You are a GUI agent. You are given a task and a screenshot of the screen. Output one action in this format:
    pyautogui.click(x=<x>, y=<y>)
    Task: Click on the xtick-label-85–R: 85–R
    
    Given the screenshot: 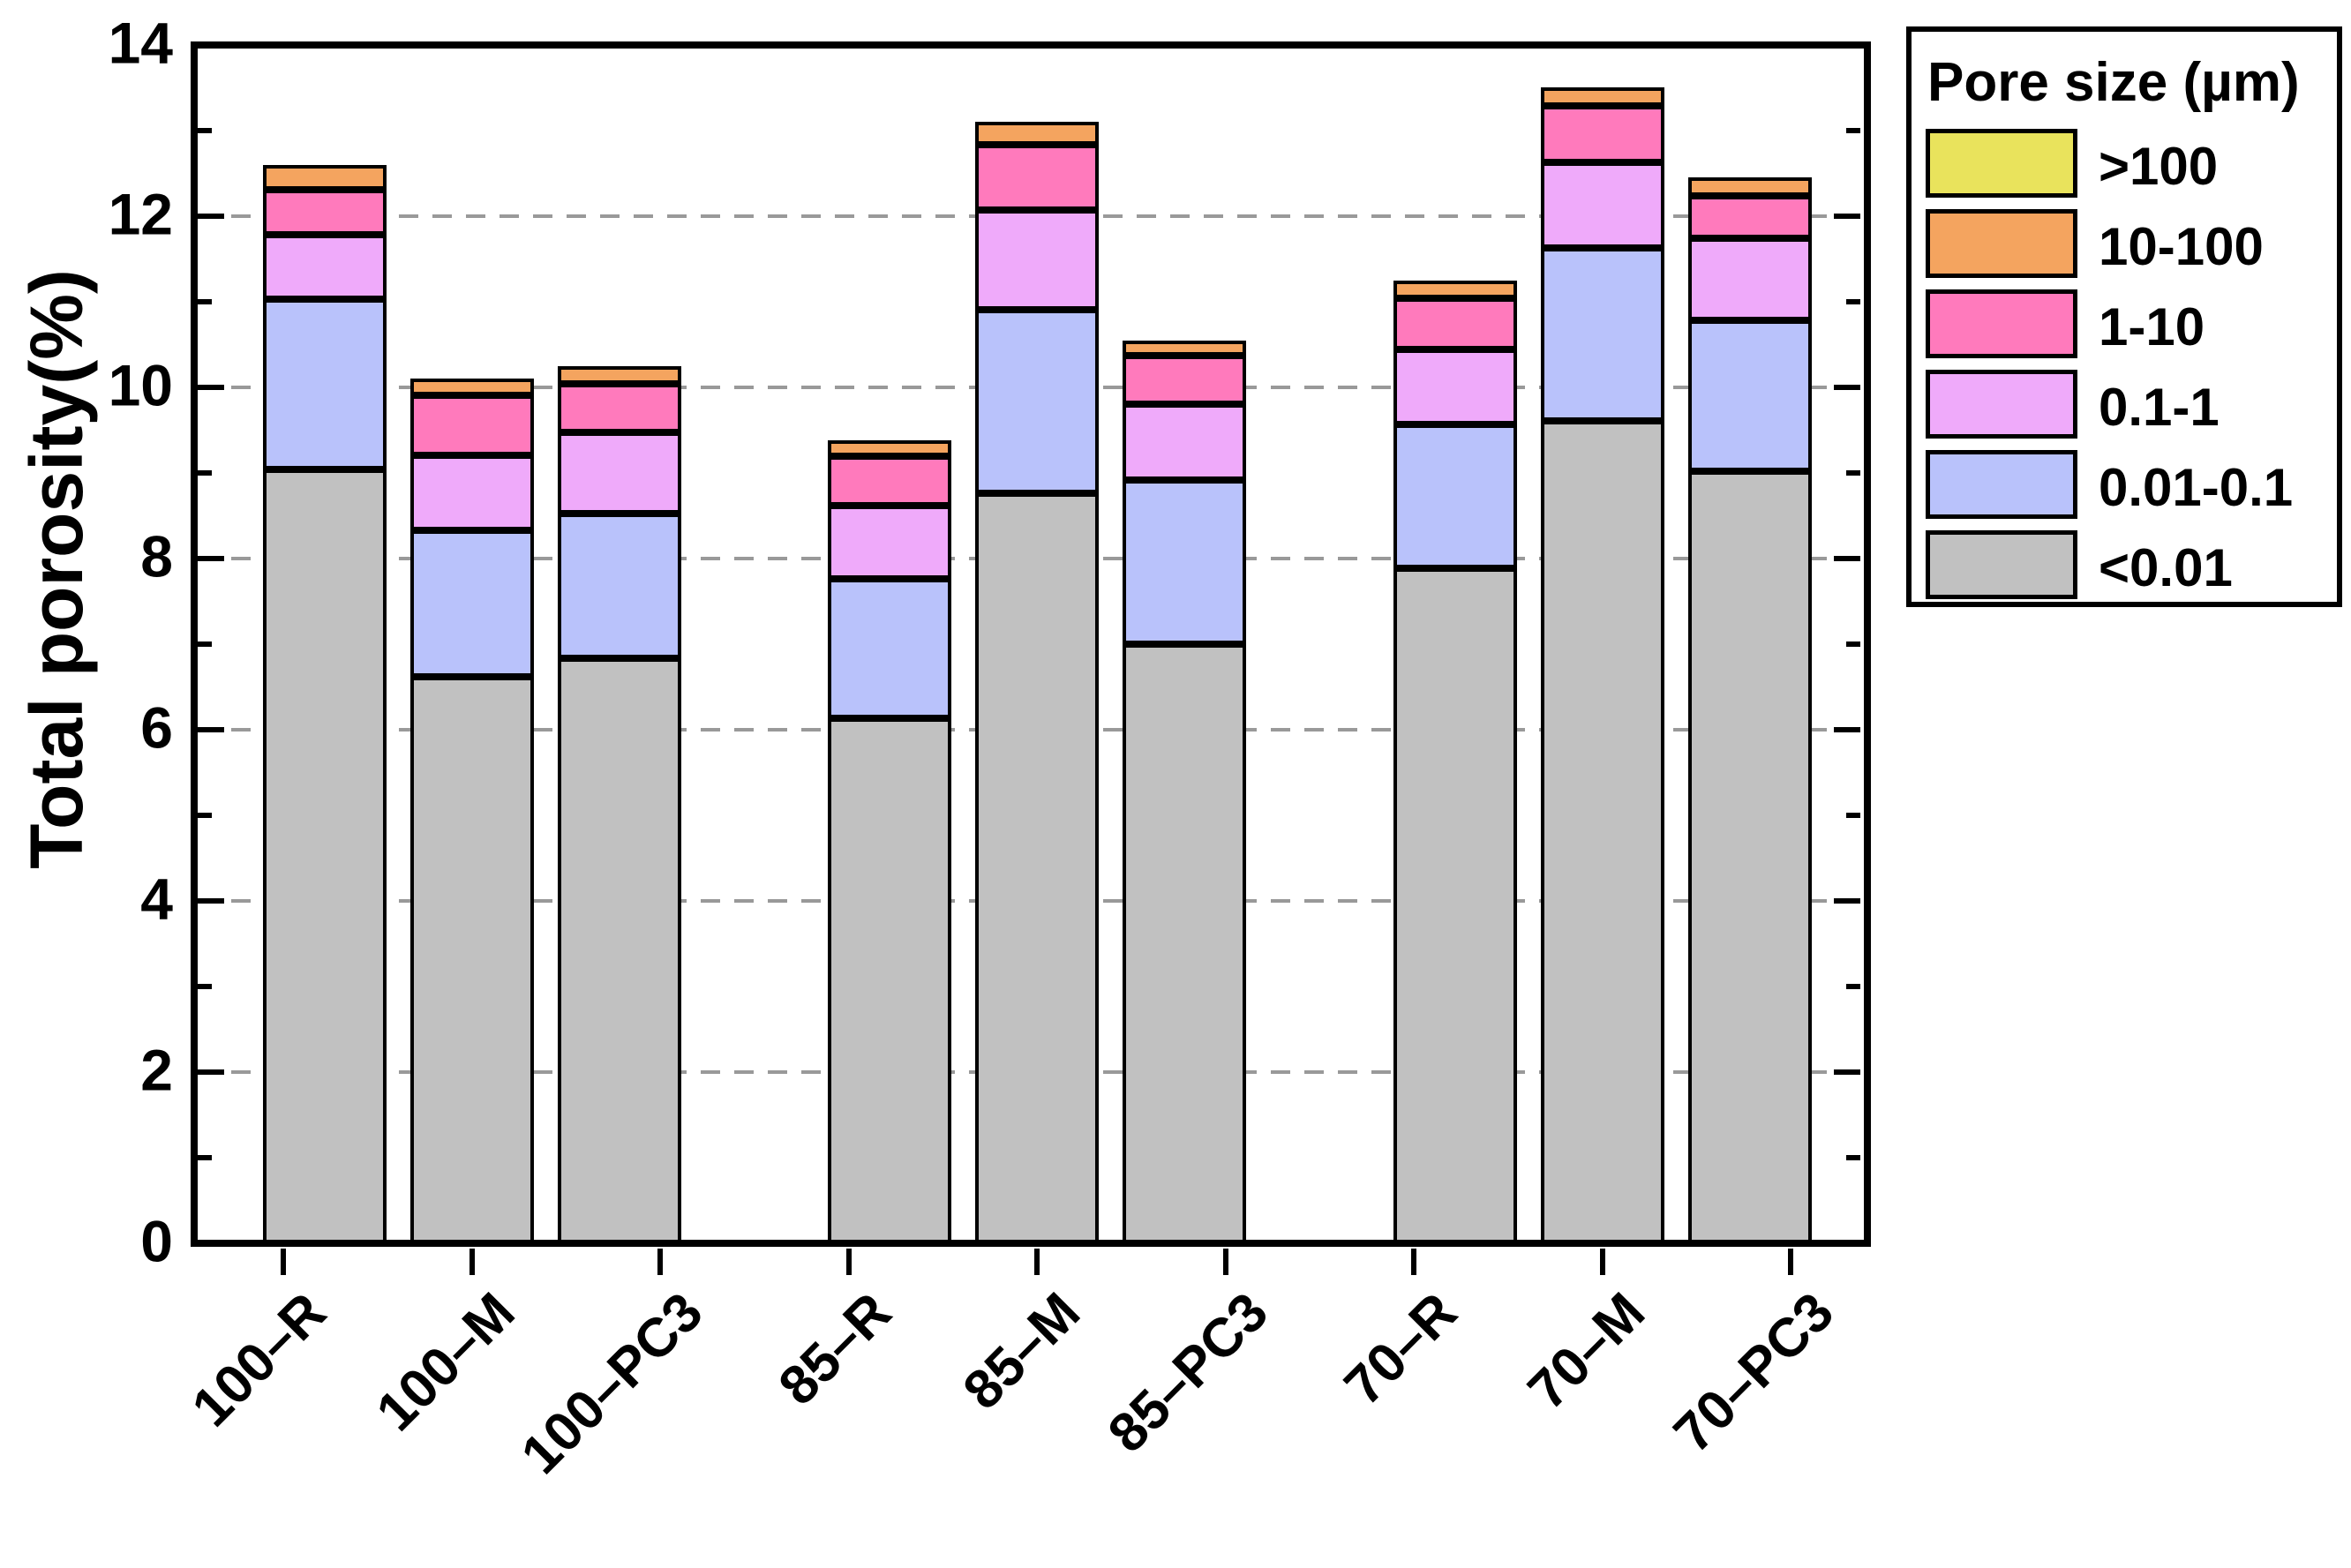 What is the action you would take?
    pyautogui.click(x=818, y=1349)
    